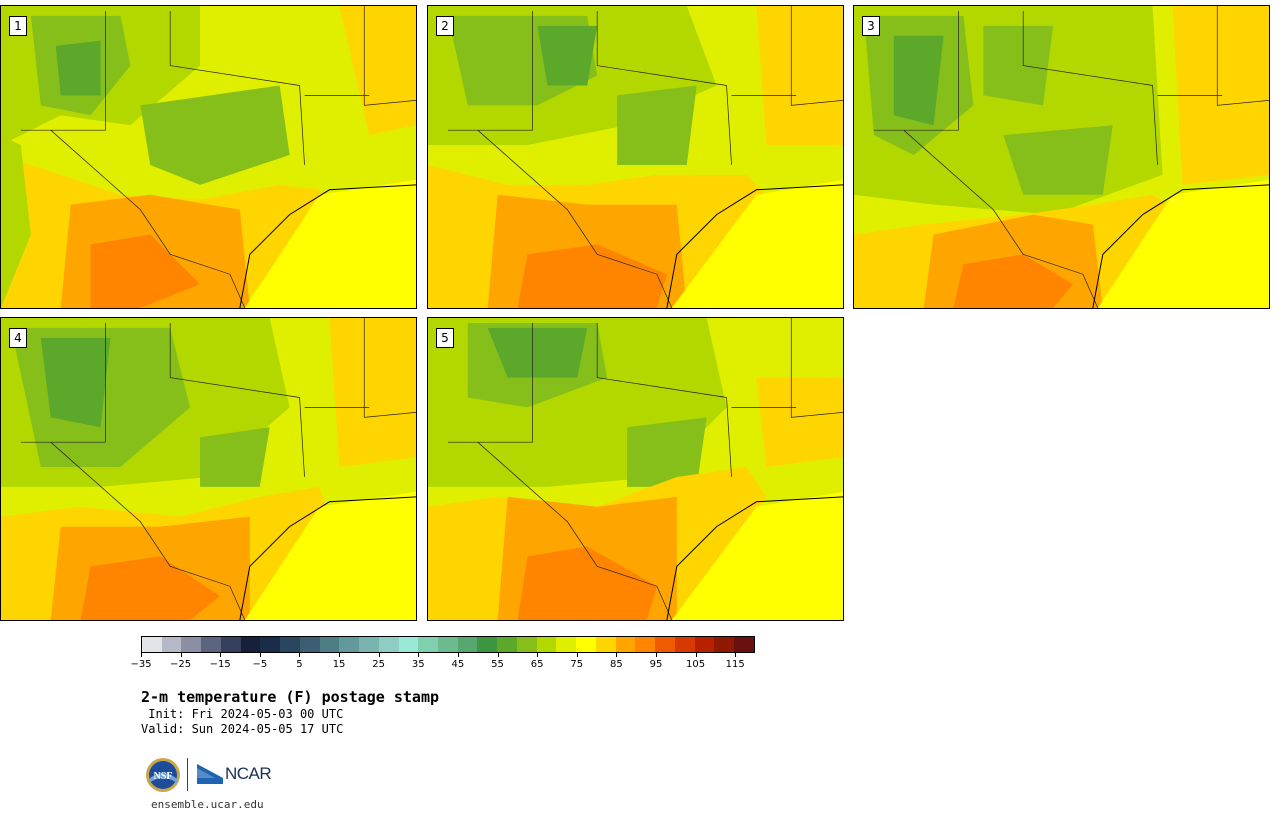 Image resolution: width=1280 pixels, height=815 pixels. Describe the element at coordinates (18, 26) in the screenshot. I see `panel-number: 1` at that location.